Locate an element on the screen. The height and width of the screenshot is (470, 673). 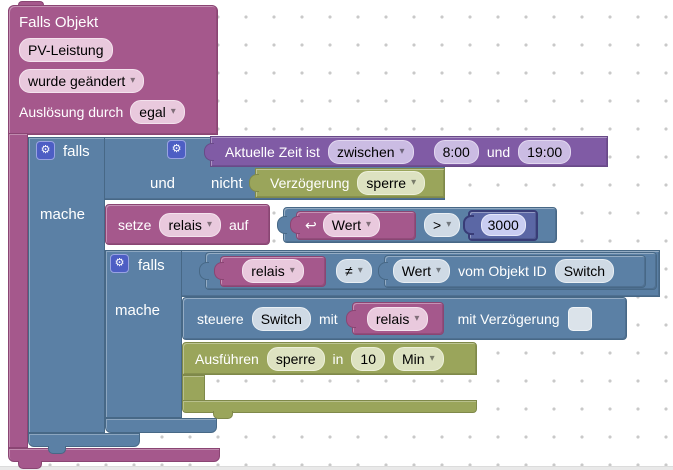
time-und-label: und is located at coordinates (498, 151).